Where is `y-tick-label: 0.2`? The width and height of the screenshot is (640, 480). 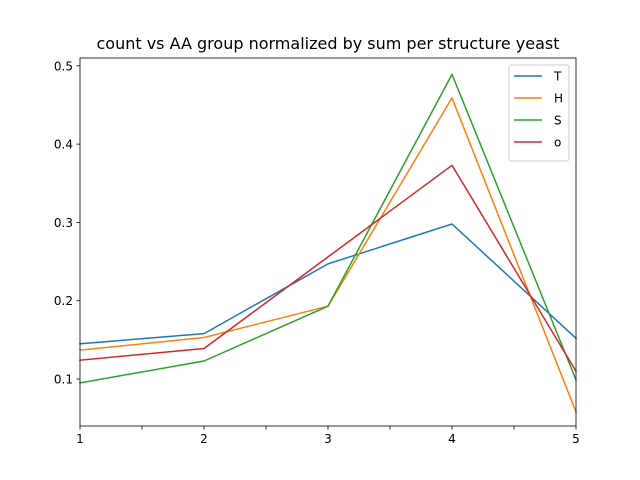
y-tick-label: 0.2 is located at coordinates (63, 301).